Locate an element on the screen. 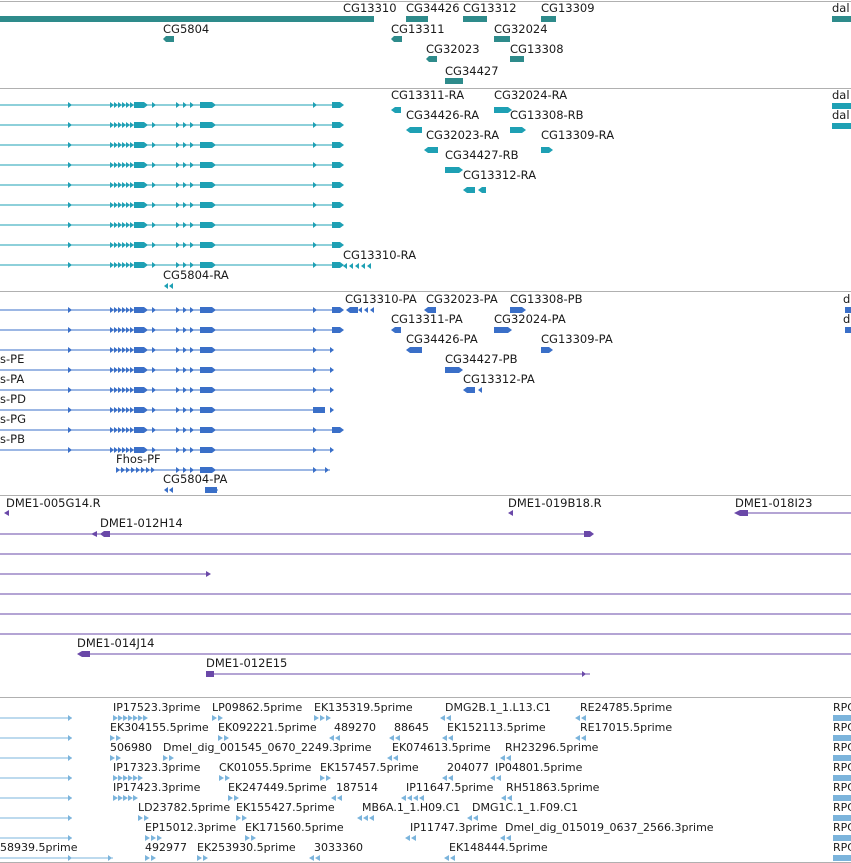  clone-feature is located at coordinates (584, 674).